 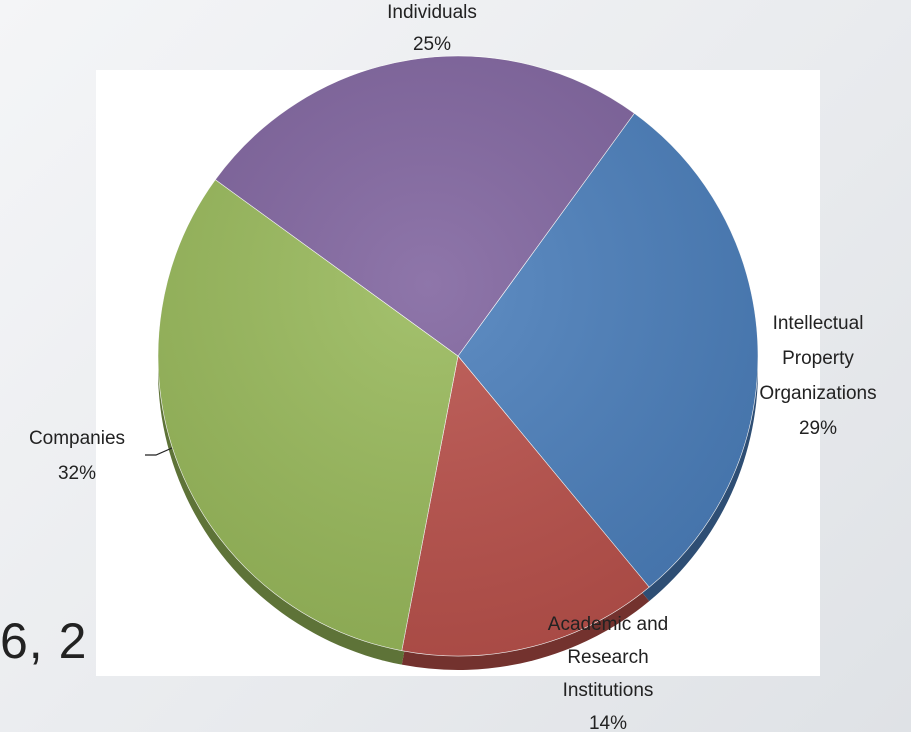 What do you see at coordinates (608, 673) in the screenshot?
I see `pie-label-academic-and-research-institutions: Academic and Research Institutions 14%` at bounding box center [608, 673].